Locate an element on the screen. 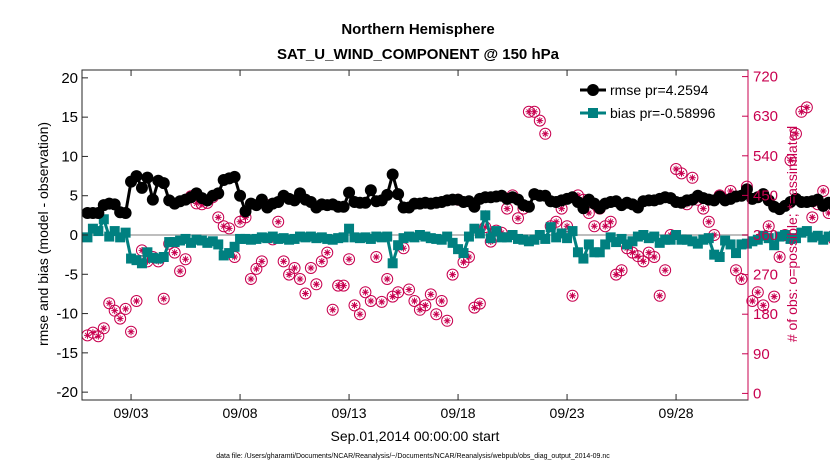 This screenshot has height=470, width=830. y-tick-label-right: 0 is located at coordinates (757, 393).